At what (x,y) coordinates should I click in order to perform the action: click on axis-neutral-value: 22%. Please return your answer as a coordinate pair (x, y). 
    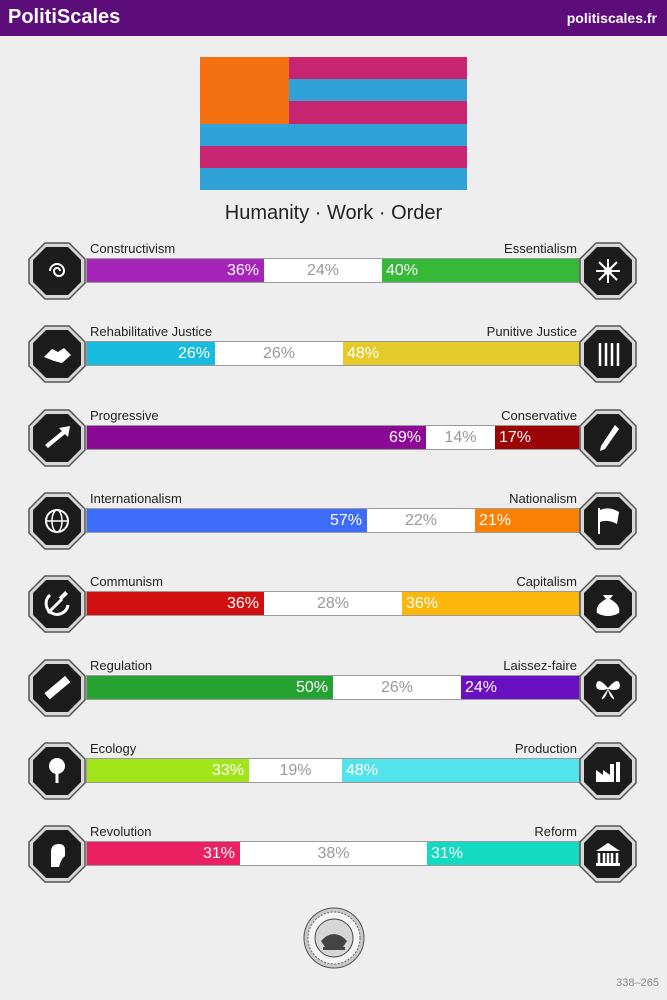
    Looking at the image, I should click on (421, 520).